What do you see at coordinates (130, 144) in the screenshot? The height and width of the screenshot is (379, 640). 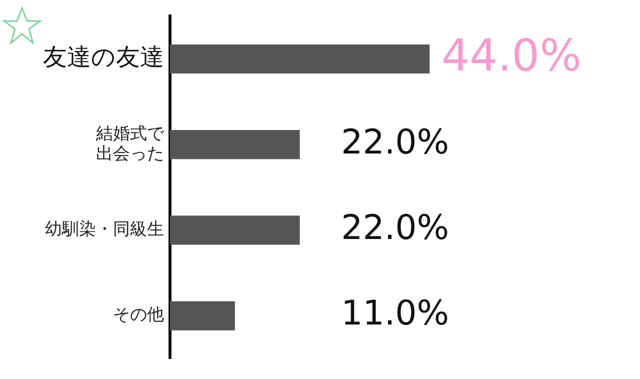 I see `y-tick-label: 結婚式で出会った` at bounding box center [130, 144].